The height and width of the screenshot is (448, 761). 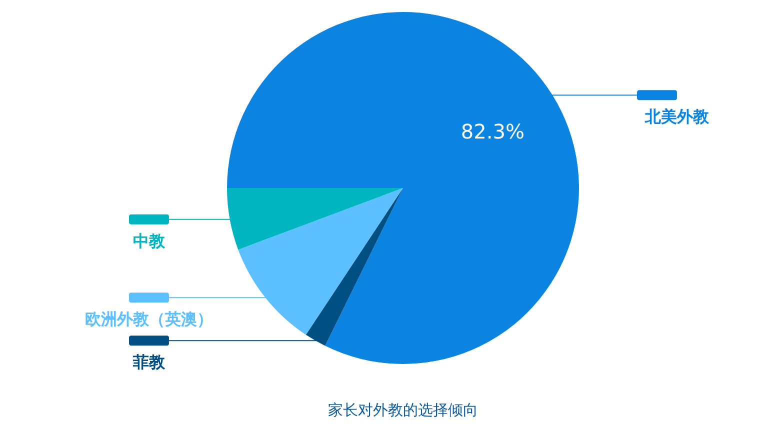 What do you see at coordinates (403, 410) in the screenshot?
I see `text: 家长对外教的选择倾向` at bounding box center [403, 410].